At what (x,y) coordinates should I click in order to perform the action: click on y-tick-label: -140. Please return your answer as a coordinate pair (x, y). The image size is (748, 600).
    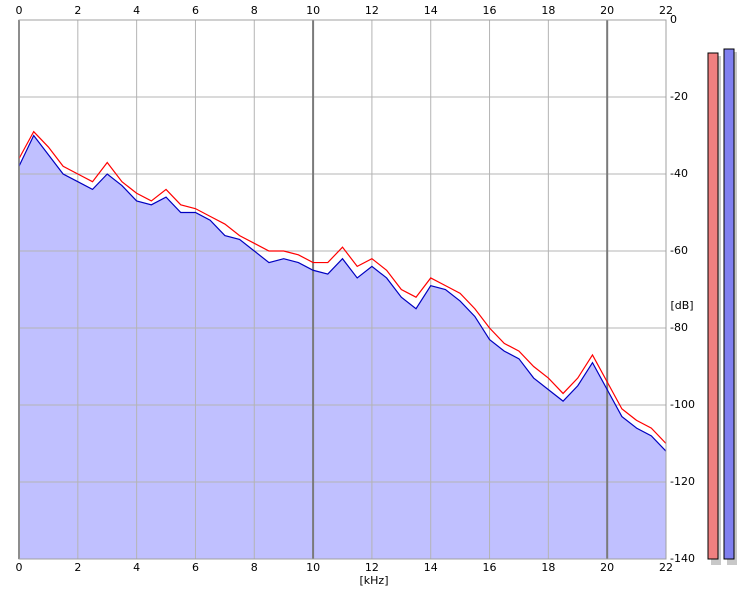
    Looking at the image, I should click on (682, 558).